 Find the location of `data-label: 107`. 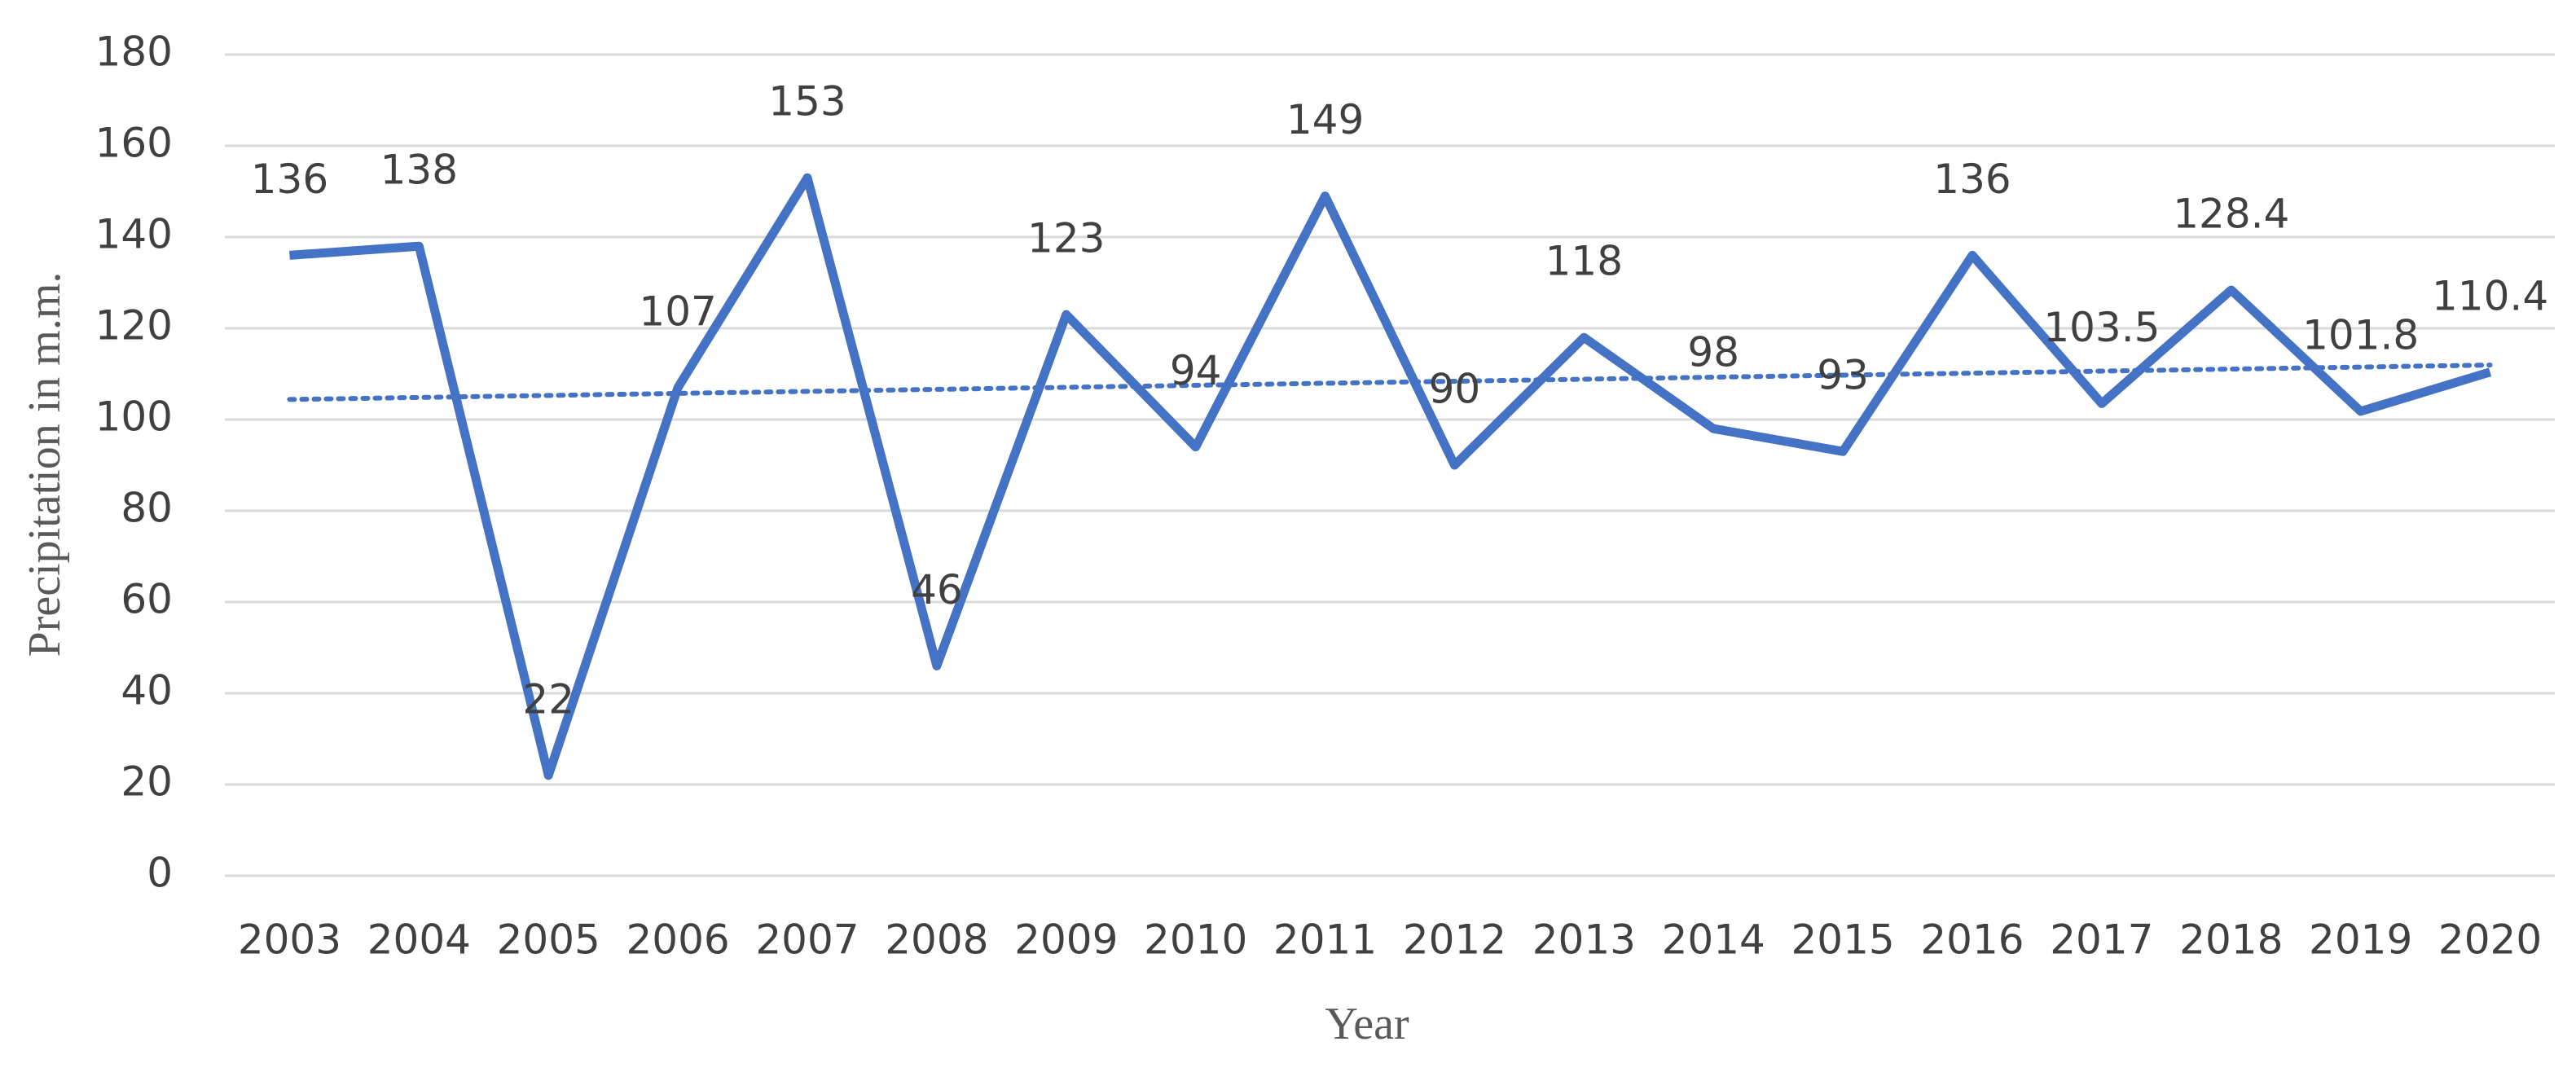

data-label: 107 is located at coordinates (677, 311).